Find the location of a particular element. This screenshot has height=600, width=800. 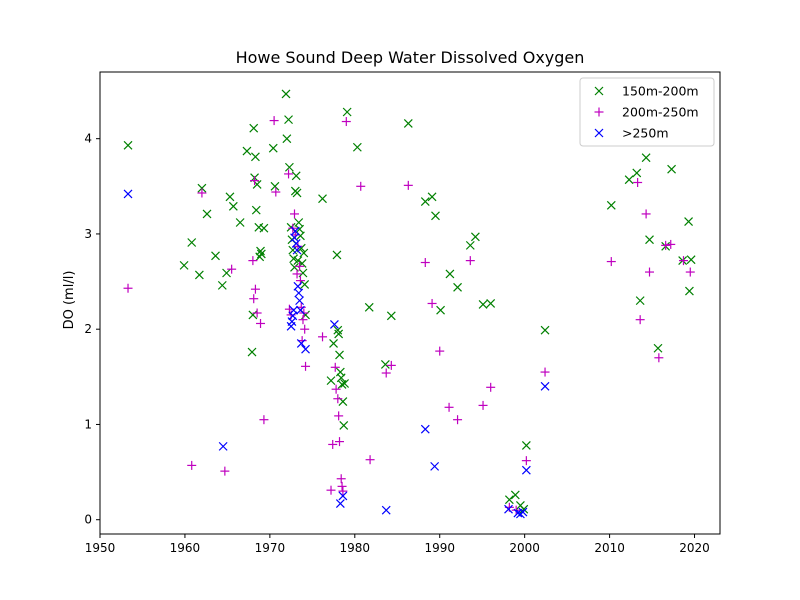

y-tick-label: 1 is located at coordinates (88, 424).